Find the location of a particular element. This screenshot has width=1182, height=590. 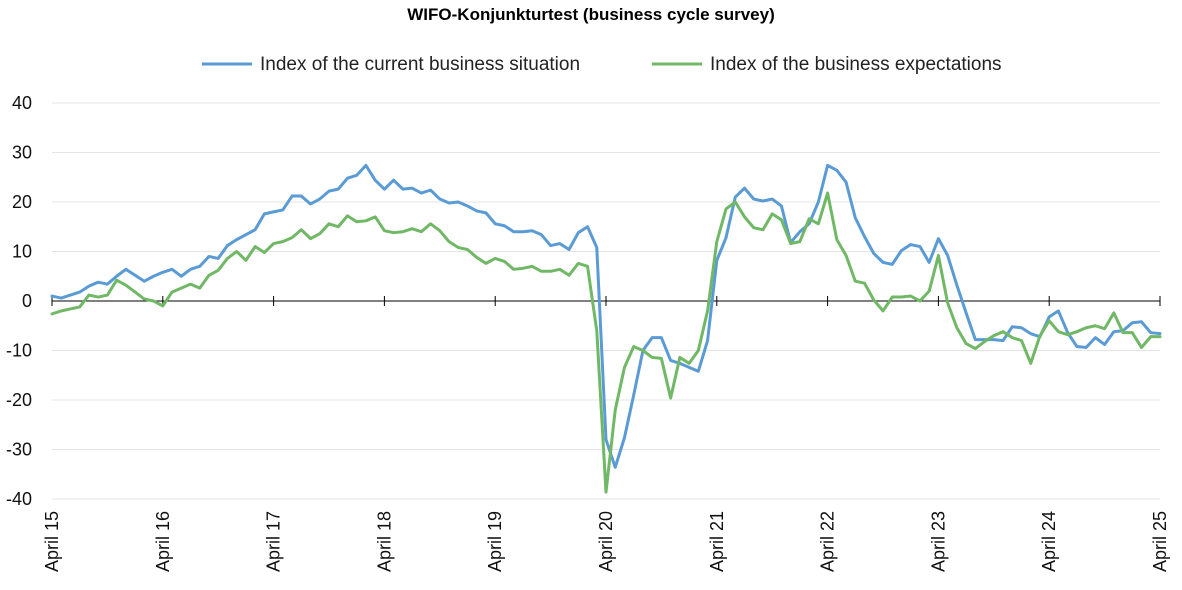

x-tick-label: April 22 is located at coordinates (828, 541).